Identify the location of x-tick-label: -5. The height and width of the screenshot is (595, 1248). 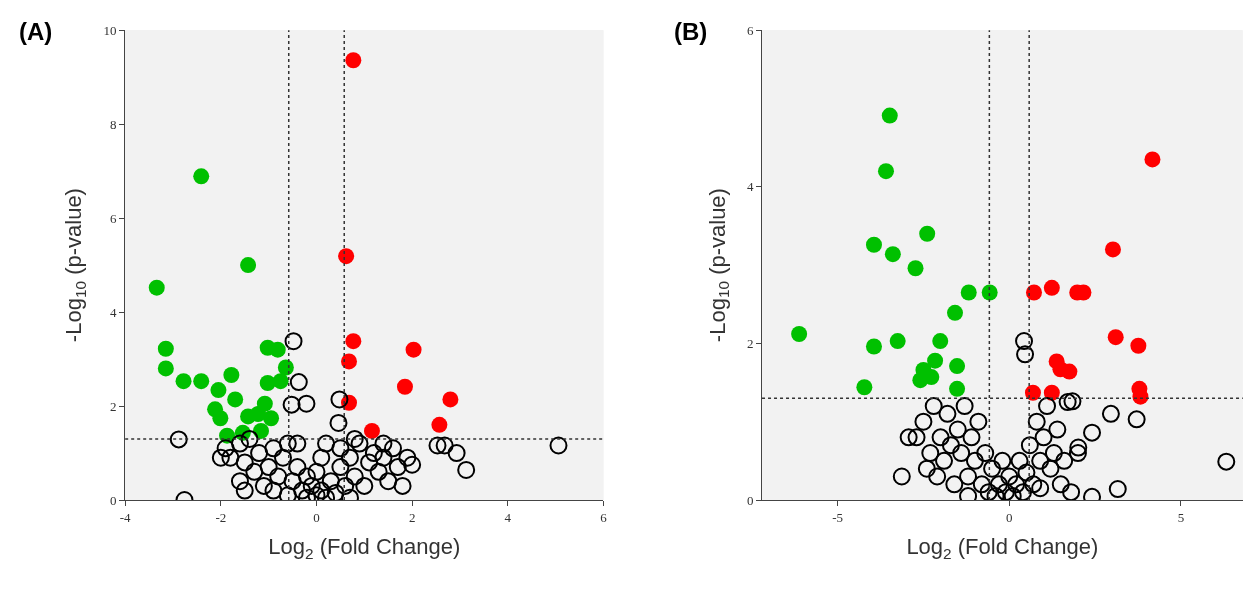
(837, 517).